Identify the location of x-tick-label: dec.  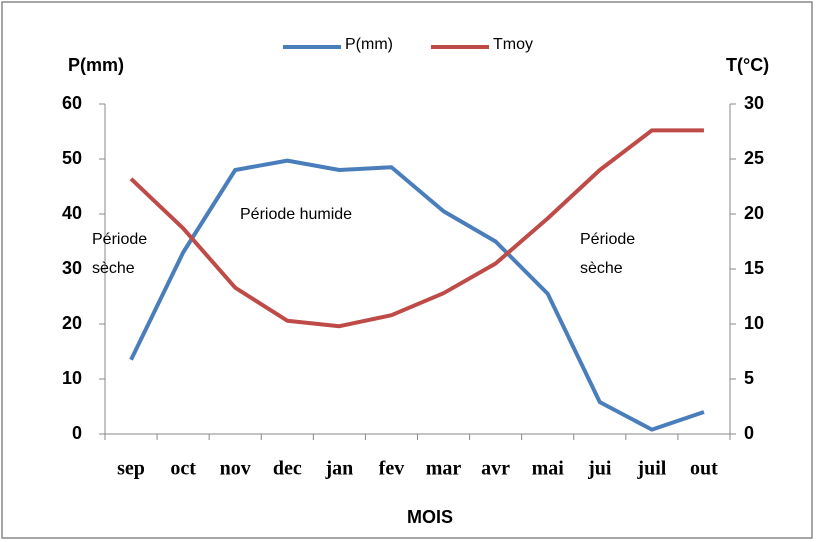
(287, 469).